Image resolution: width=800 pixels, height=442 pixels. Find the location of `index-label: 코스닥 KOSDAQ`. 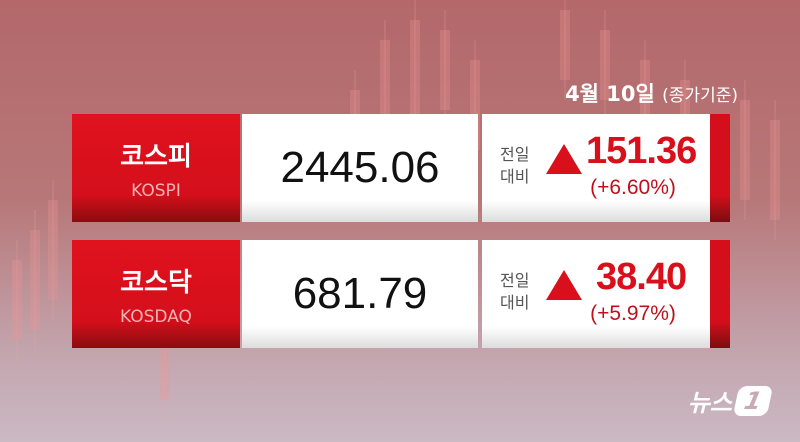

index-label: 코스닥 KOSDAQ is located at coordinates (156, 294).